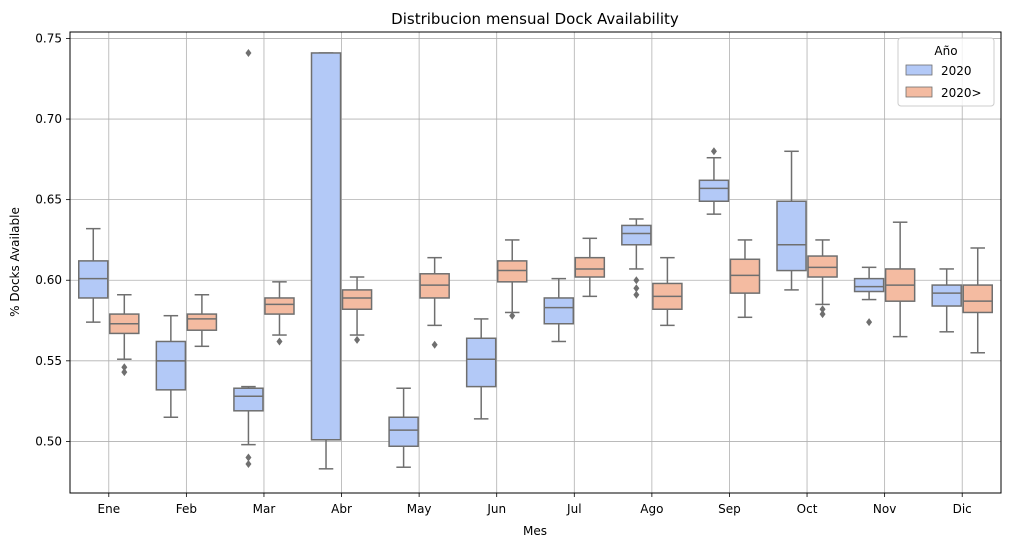  Describe the element at coordinates (945, 51) in the screenshot. I see `legend-title: Año` at that location.